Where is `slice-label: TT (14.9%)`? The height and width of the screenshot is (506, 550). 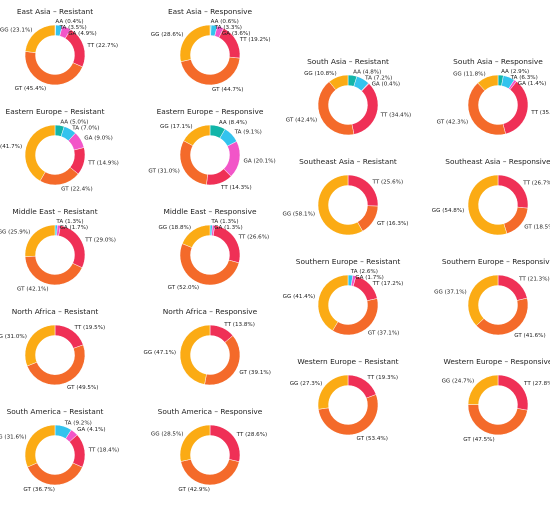
slice-label: TT (14.9%) is located at coordinates (103, 163).